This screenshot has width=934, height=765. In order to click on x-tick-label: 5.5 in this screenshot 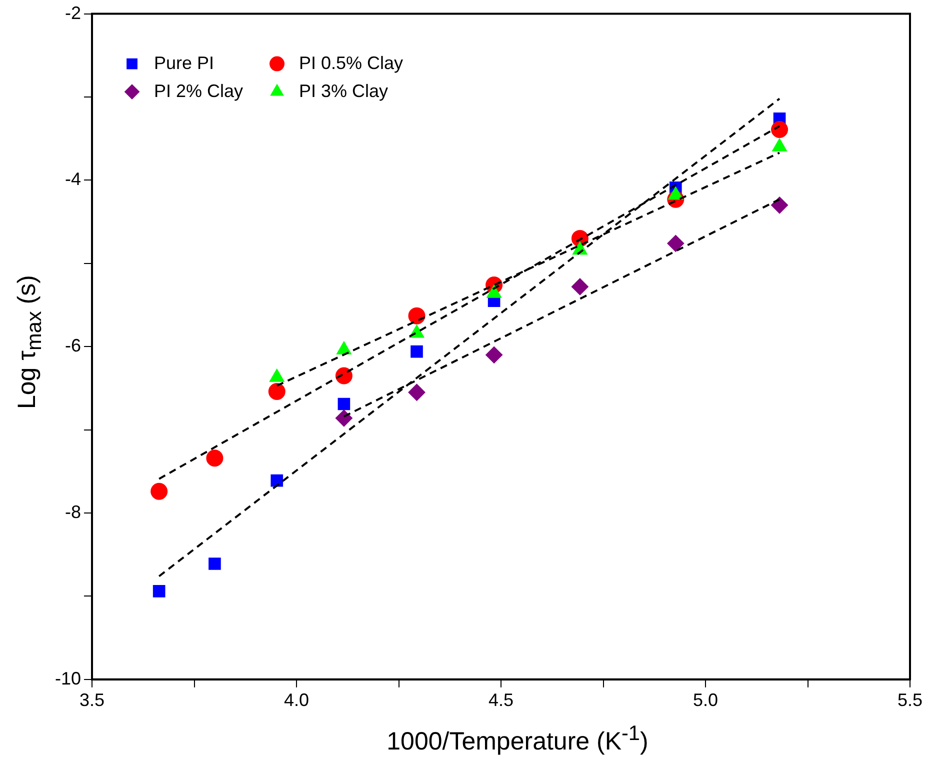, I will do `click(910, 700)`.